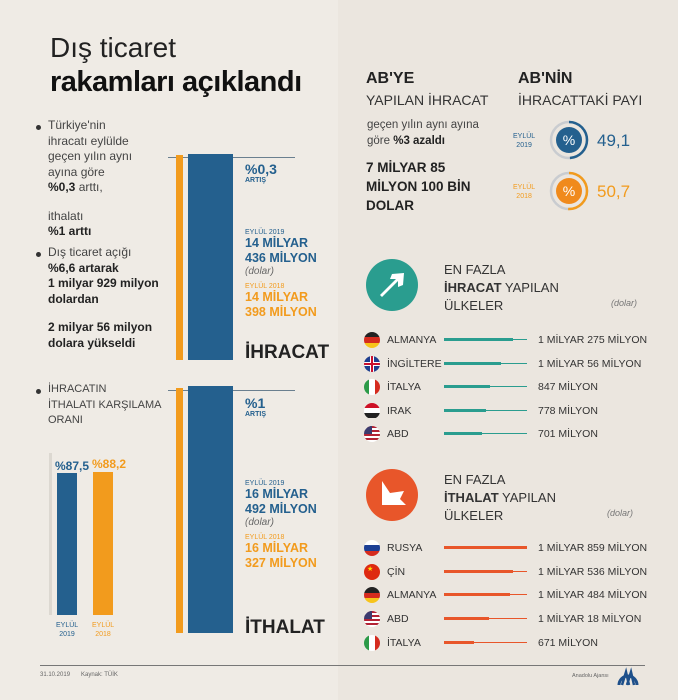  Describe the element at coordinates (92, 342) in the screenshot. I see `text-bold: dolara yükseldi` at that location.